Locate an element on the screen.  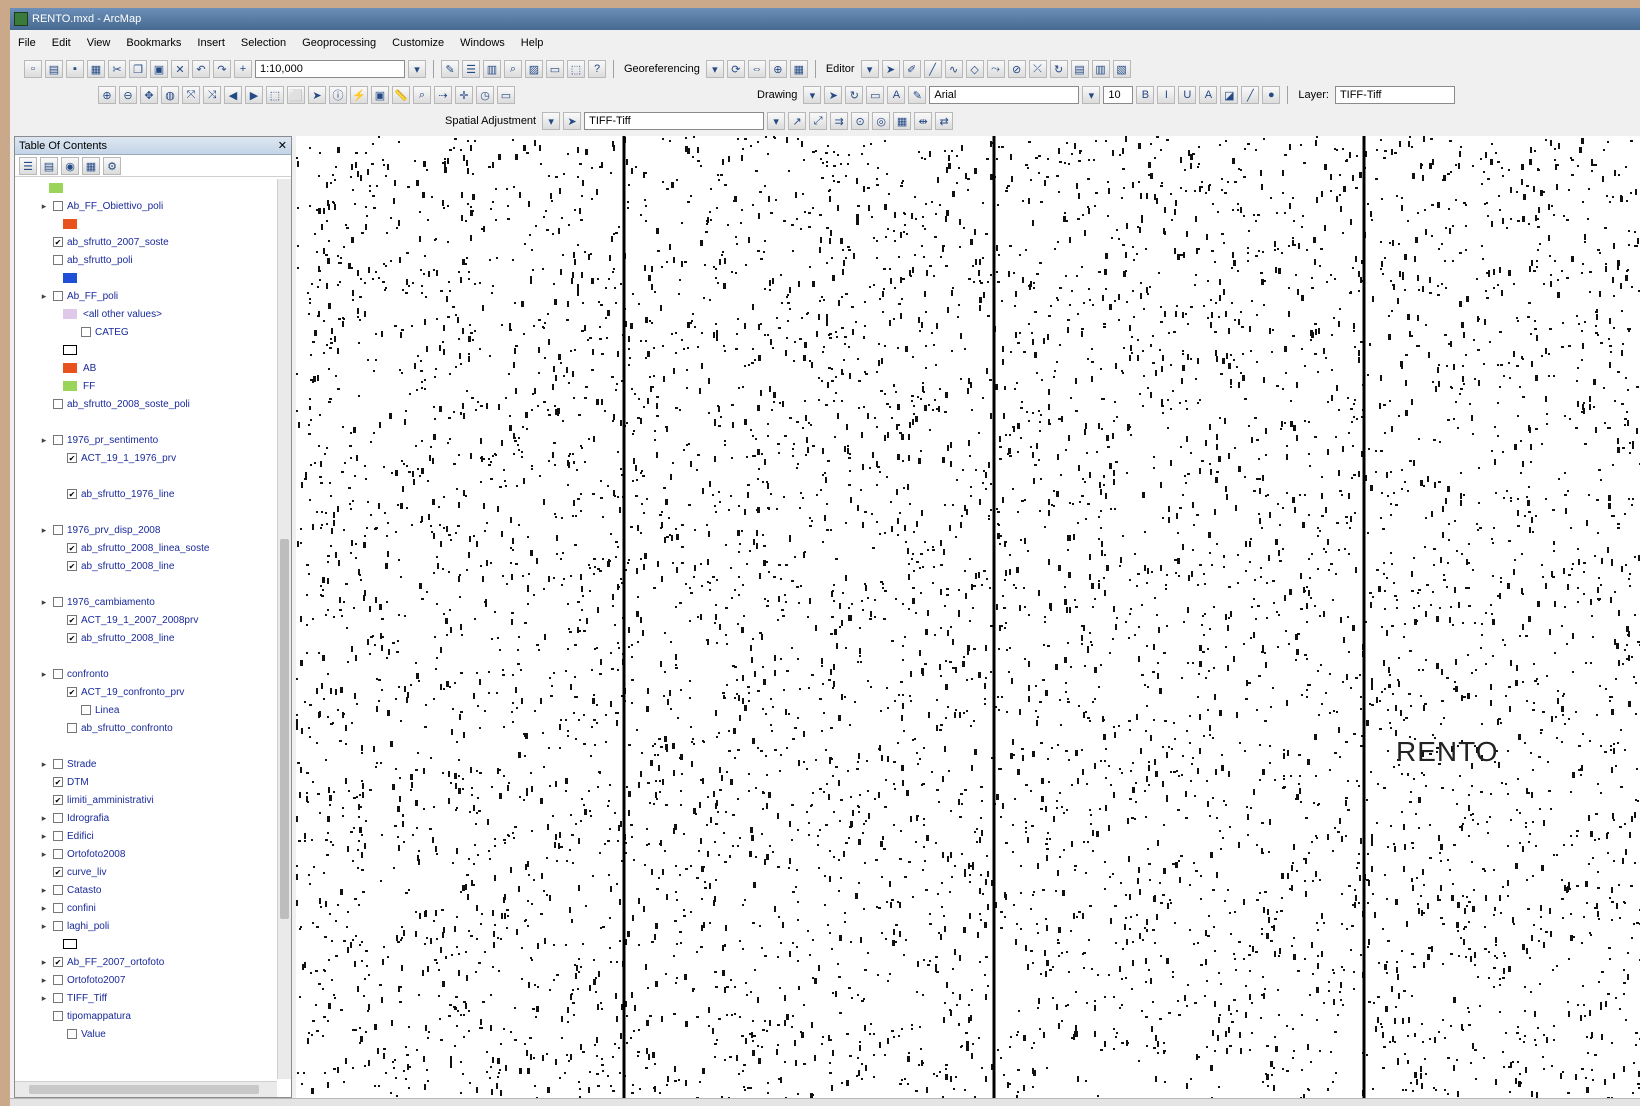
toc-layer-row: ✔ ab_sfrutto_2008_line is located at coordinates (146, 566).